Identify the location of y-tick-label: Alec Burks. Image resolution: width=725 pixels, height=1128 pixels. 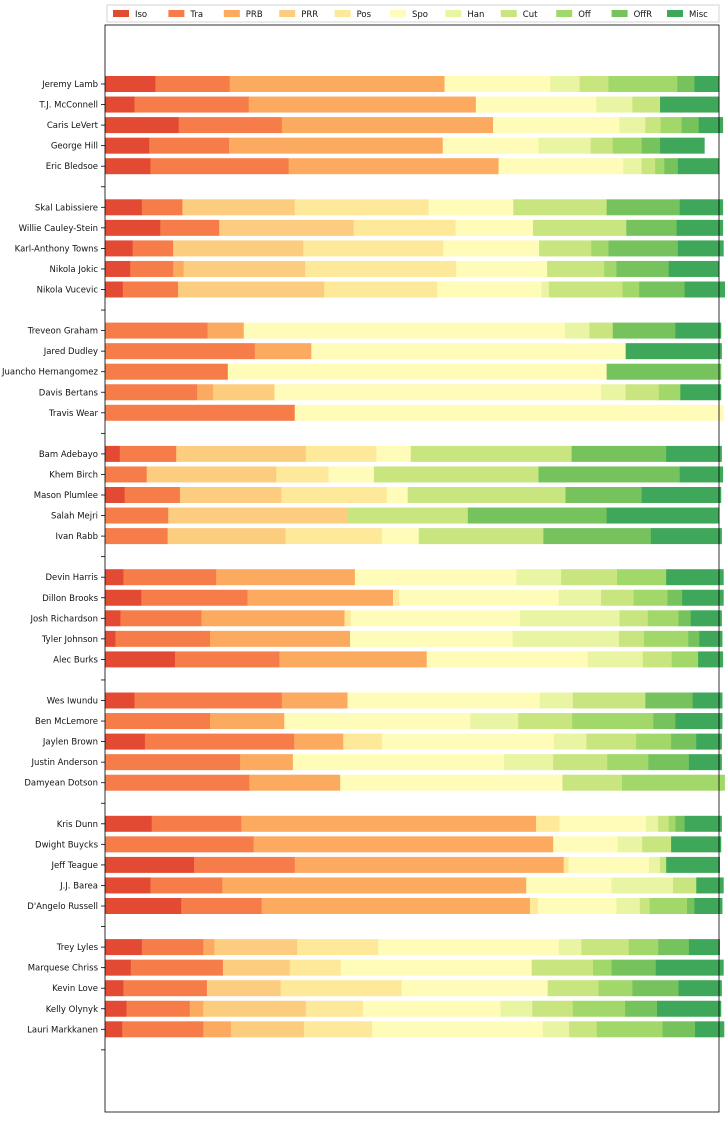
(75, 660).